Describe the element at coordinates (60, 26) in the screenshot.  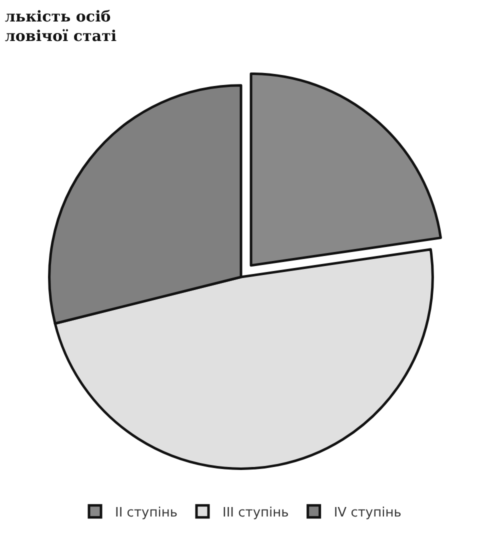
I see `chart-title: лькість осіб ловічої статі` at that location.